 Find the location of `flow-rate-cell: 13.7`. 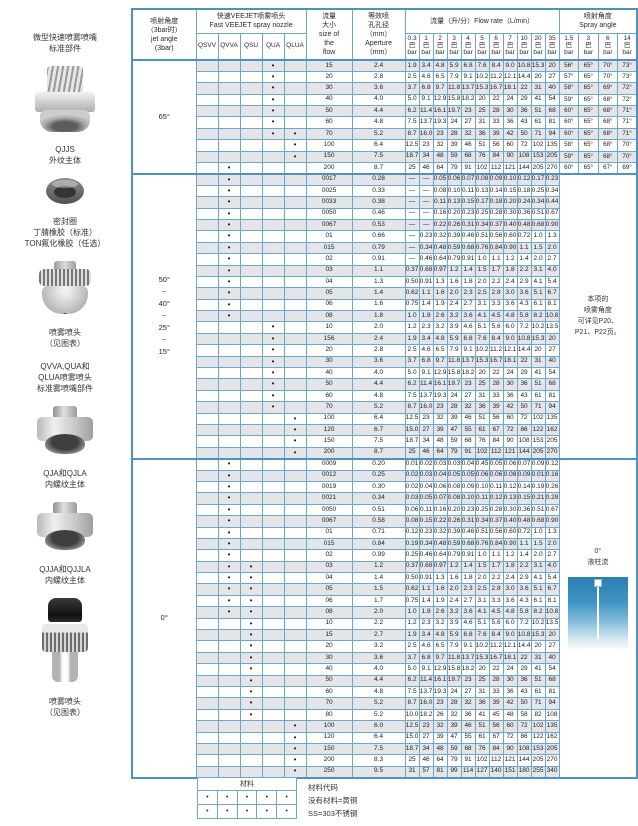

flow-rate-cell: 13.7 is located at coordinates (426, 396).